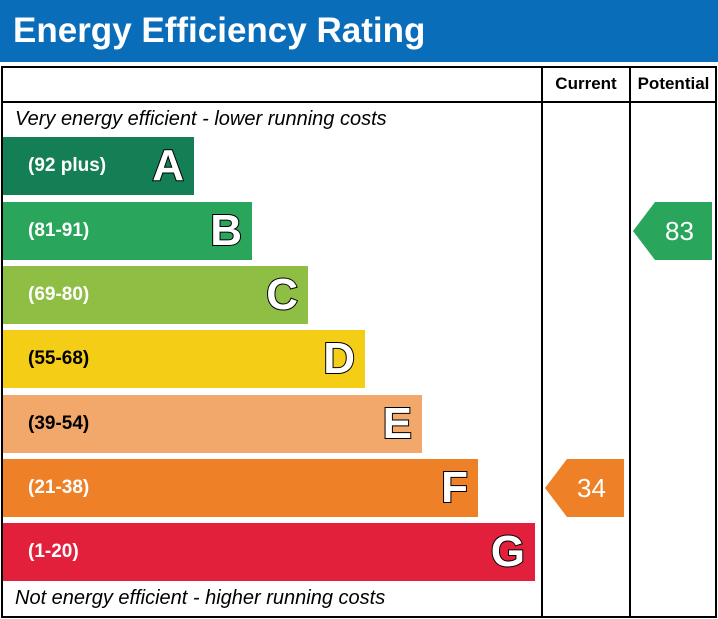  I want to click on band-letter: G, so click(508, 551).